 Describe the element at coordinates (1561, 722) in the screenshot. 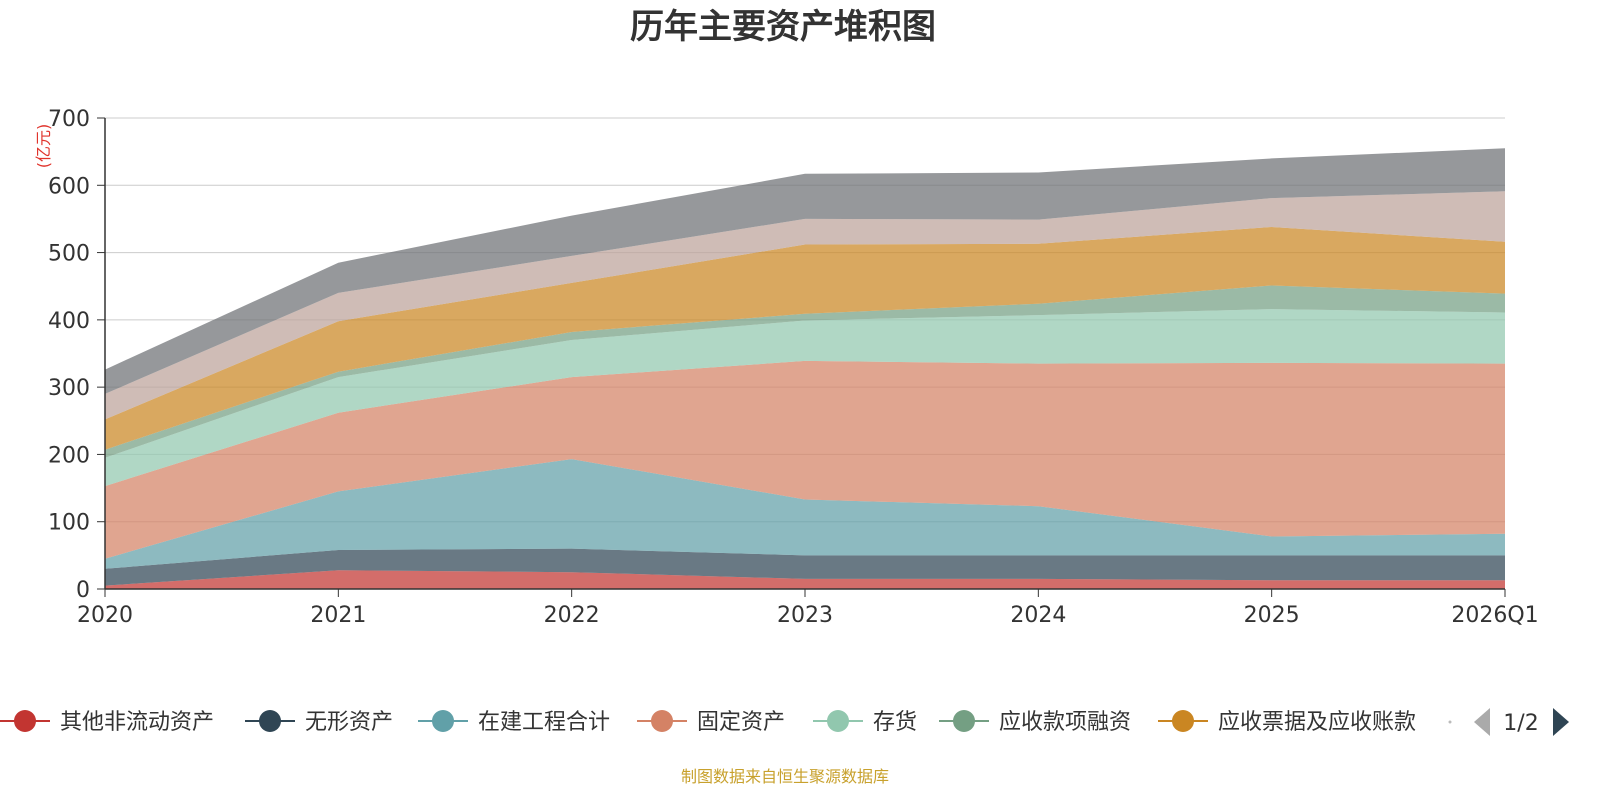

I see `legend-next-page-icon` at that location.